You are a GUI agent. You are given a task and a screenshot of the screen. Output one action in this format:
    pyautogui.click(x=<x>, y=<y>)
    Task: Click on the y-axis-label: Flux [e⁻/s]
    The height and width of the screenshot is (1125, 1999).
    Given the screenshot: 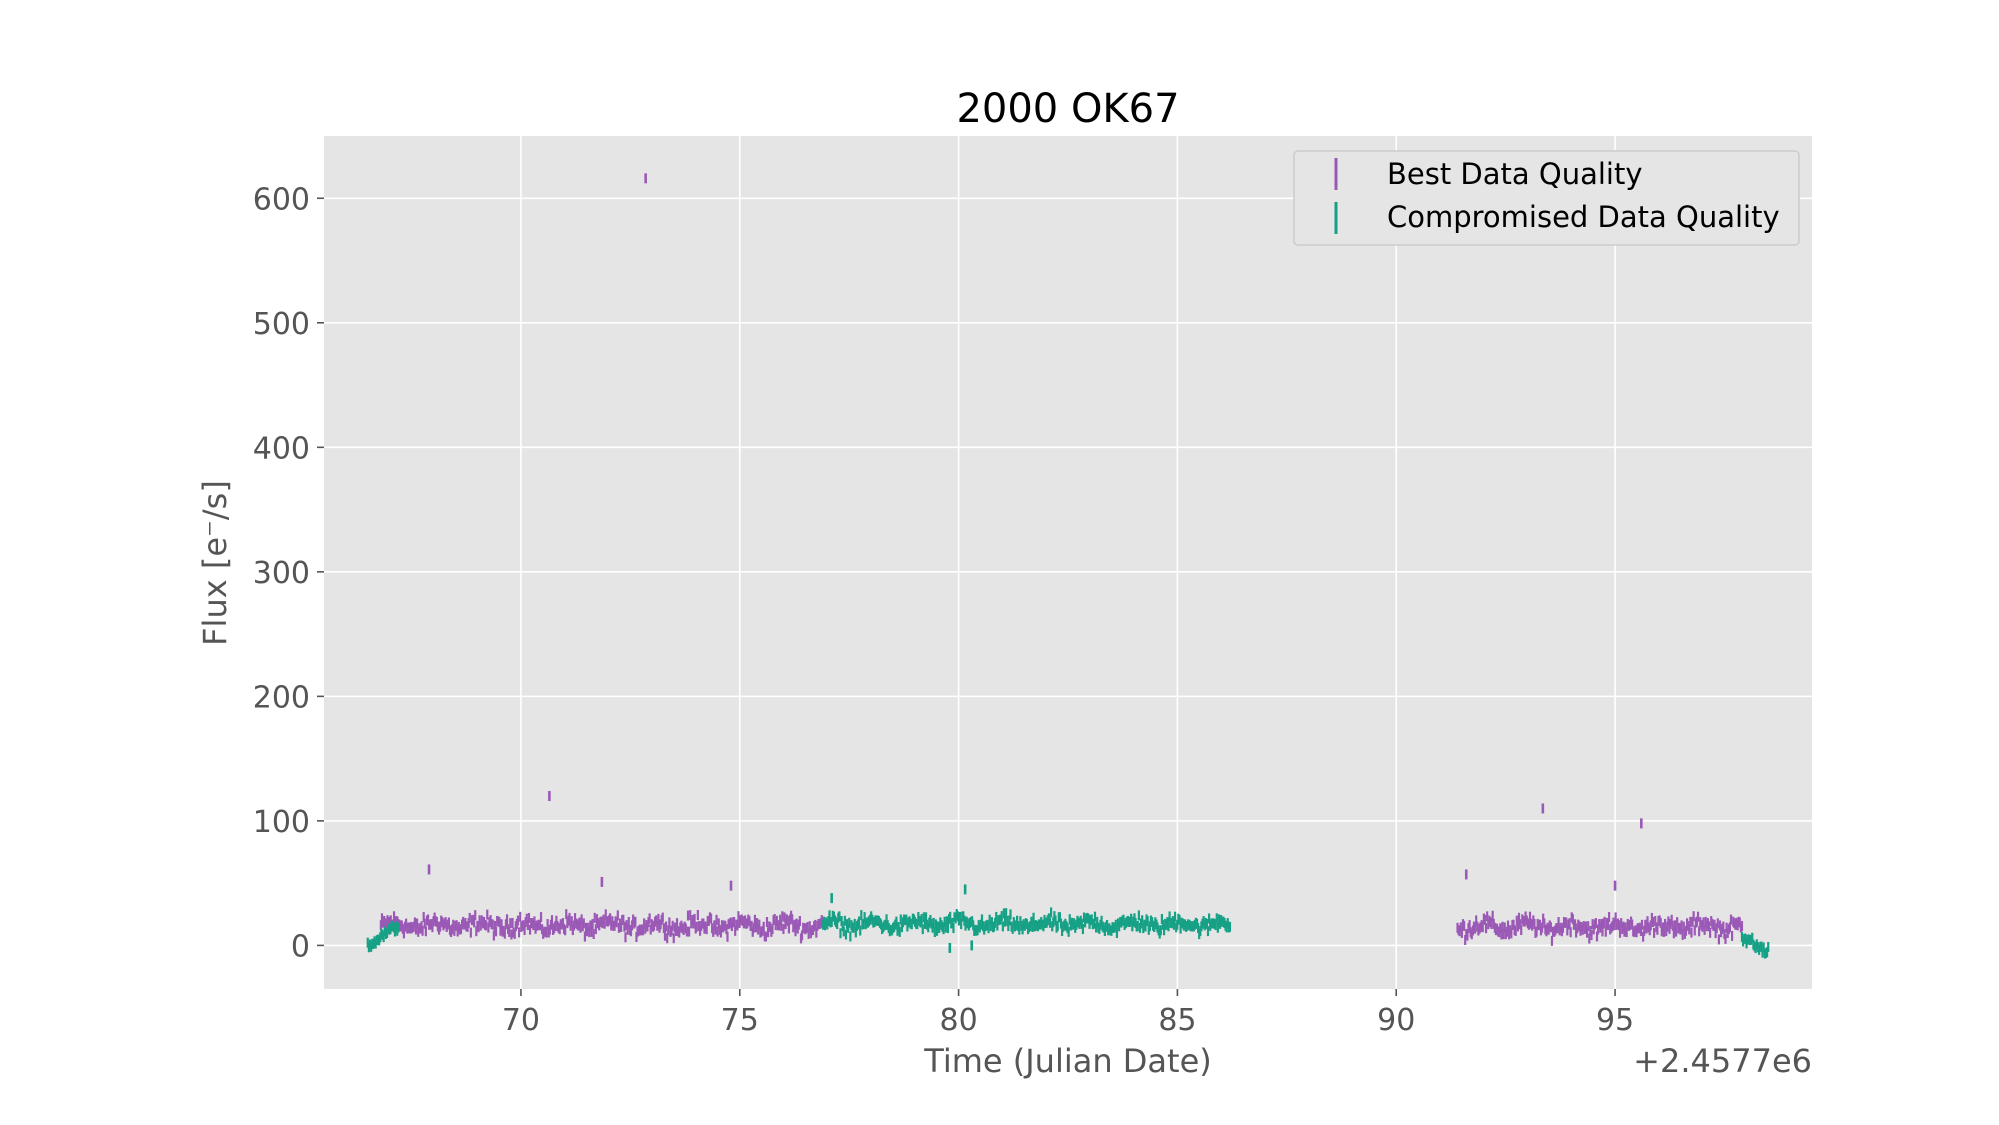 What is the action you would take?
    pyautogui.click(x=215, y=563)
    